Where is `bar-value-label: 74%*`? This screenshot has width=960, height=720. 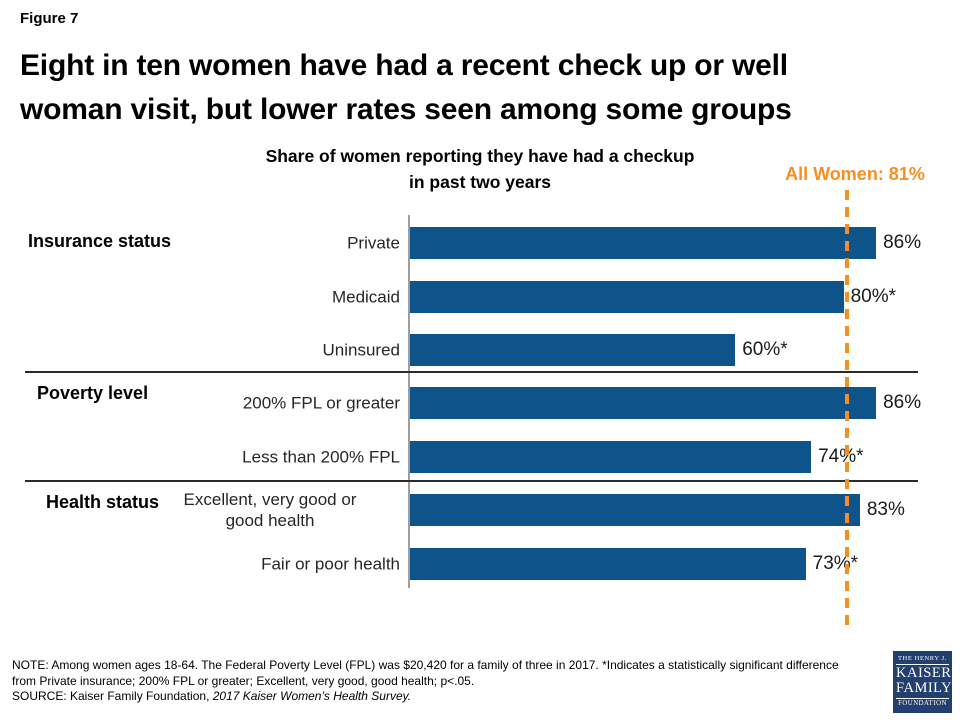 bar-value-label: 74%* is located at coordinates (841, 456).